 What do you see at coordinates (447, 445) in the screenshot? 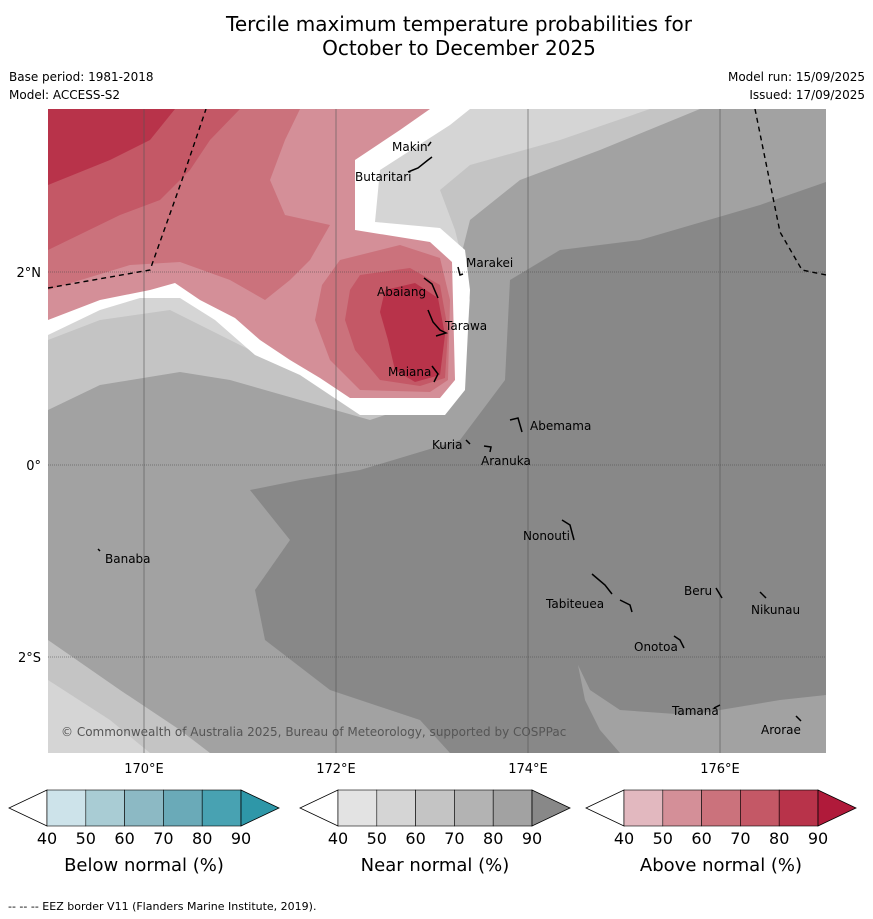
I see `place-kuria: Kuria` at bounding box center [447, 445].